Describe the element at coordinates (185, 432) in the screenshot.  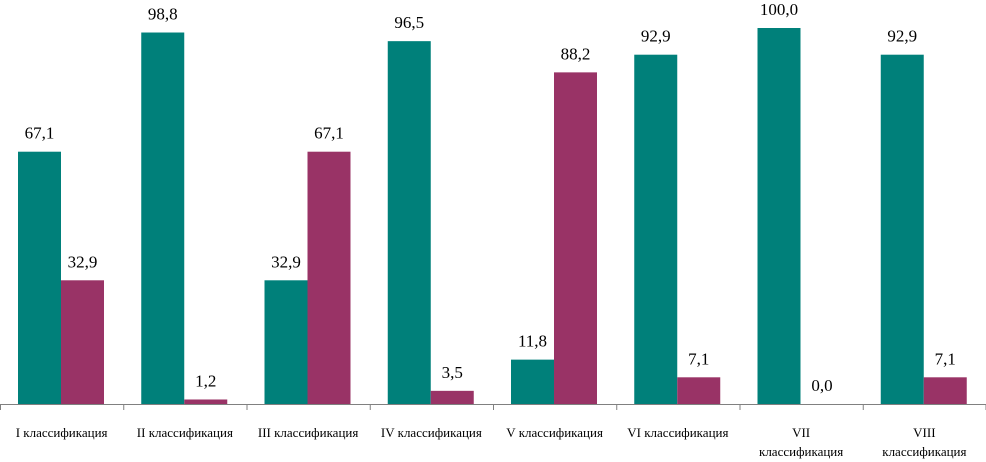
I see `category-label-2: II классификация` at that location.